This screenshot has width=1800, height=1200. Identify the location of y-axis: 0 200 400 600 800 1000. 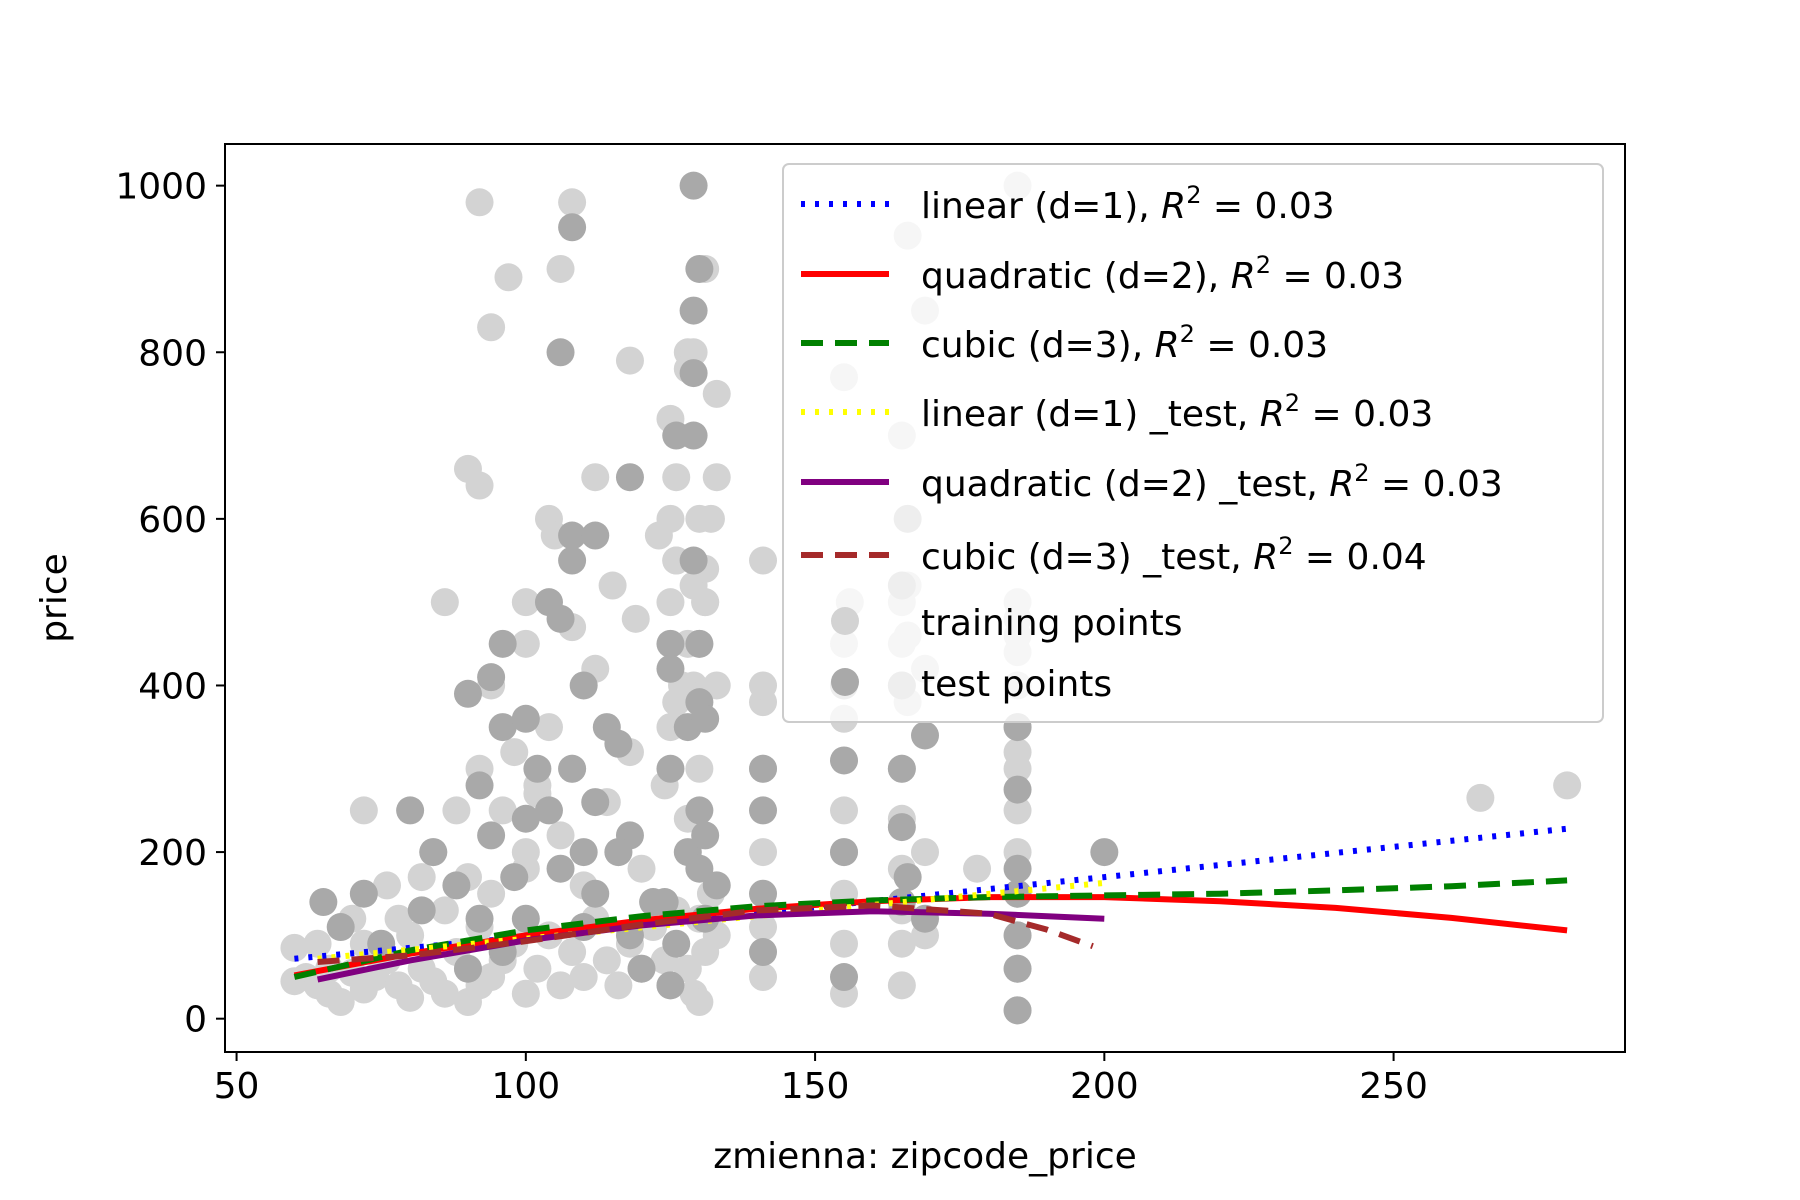
(170, 604).